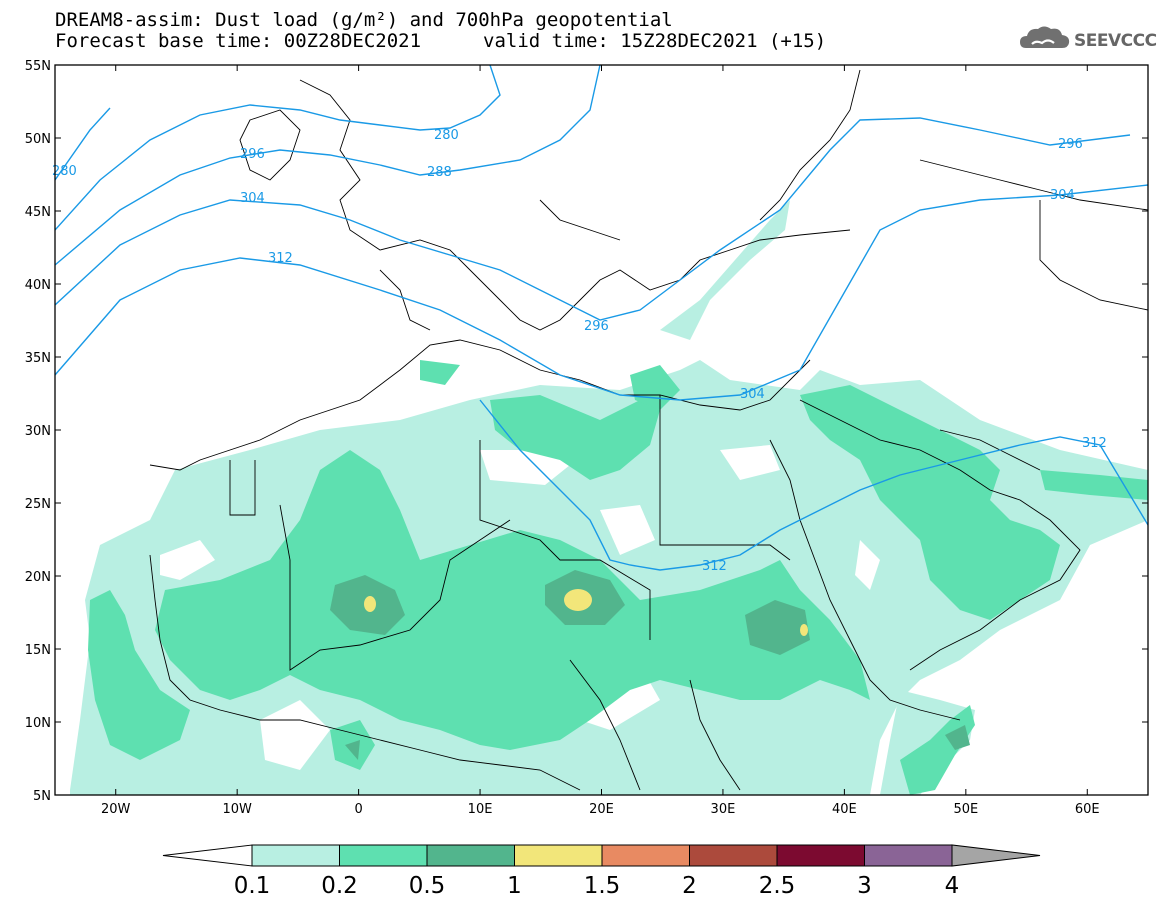 The height and width of the screenshot is (907, 1165). What do you see at coordinates (965, 809) in the screenshot?
I see `lon-label: 50E` at bounding box center [965, 809].